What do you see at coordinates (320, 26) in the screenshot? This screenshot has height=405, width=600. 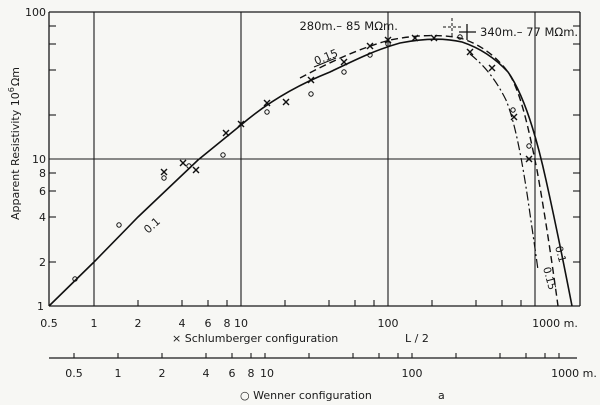 I see `annotation-280m: 280m.–` at bounding box center [320, 26].